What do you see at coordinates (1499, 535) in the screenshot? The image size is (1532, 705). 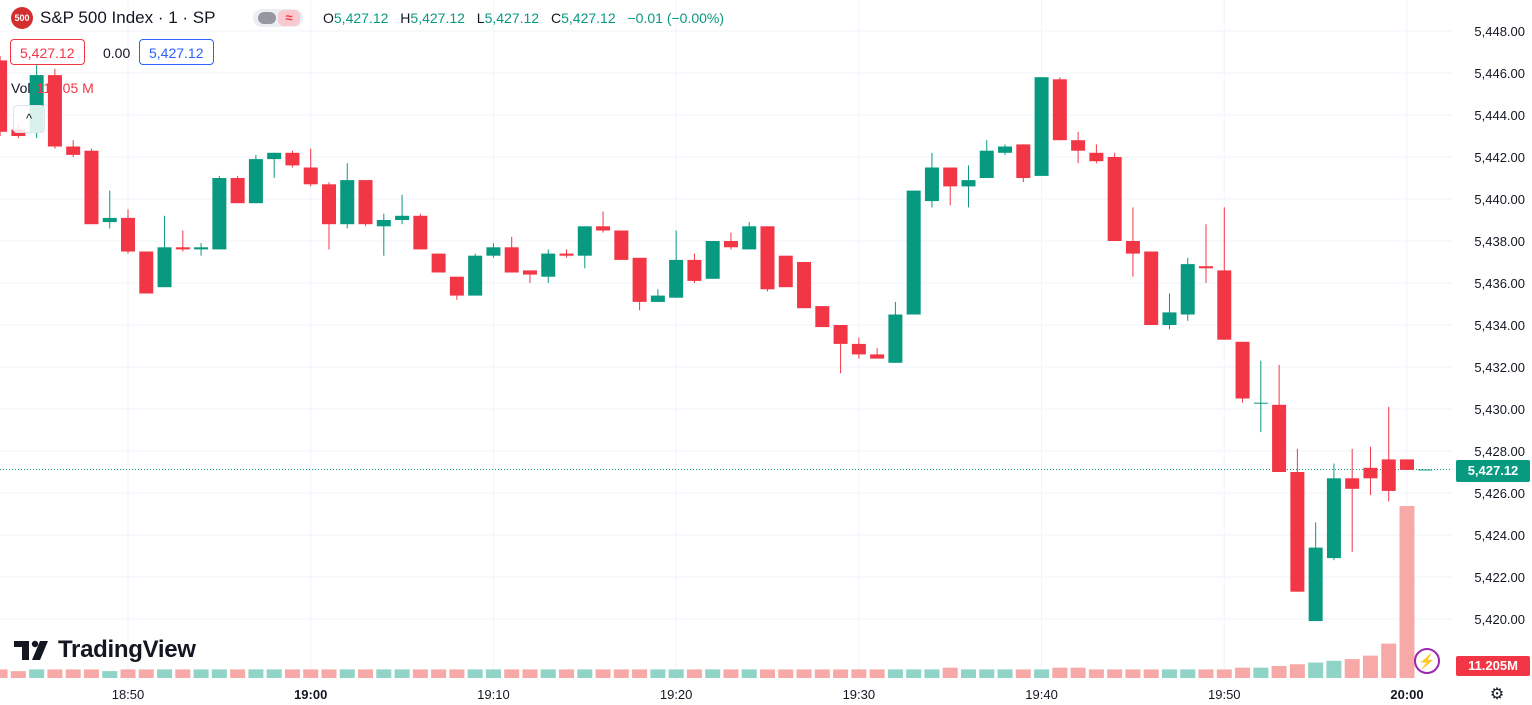 I see `y-tick-label: 5,424.00` at bounding box center [1499, 535].